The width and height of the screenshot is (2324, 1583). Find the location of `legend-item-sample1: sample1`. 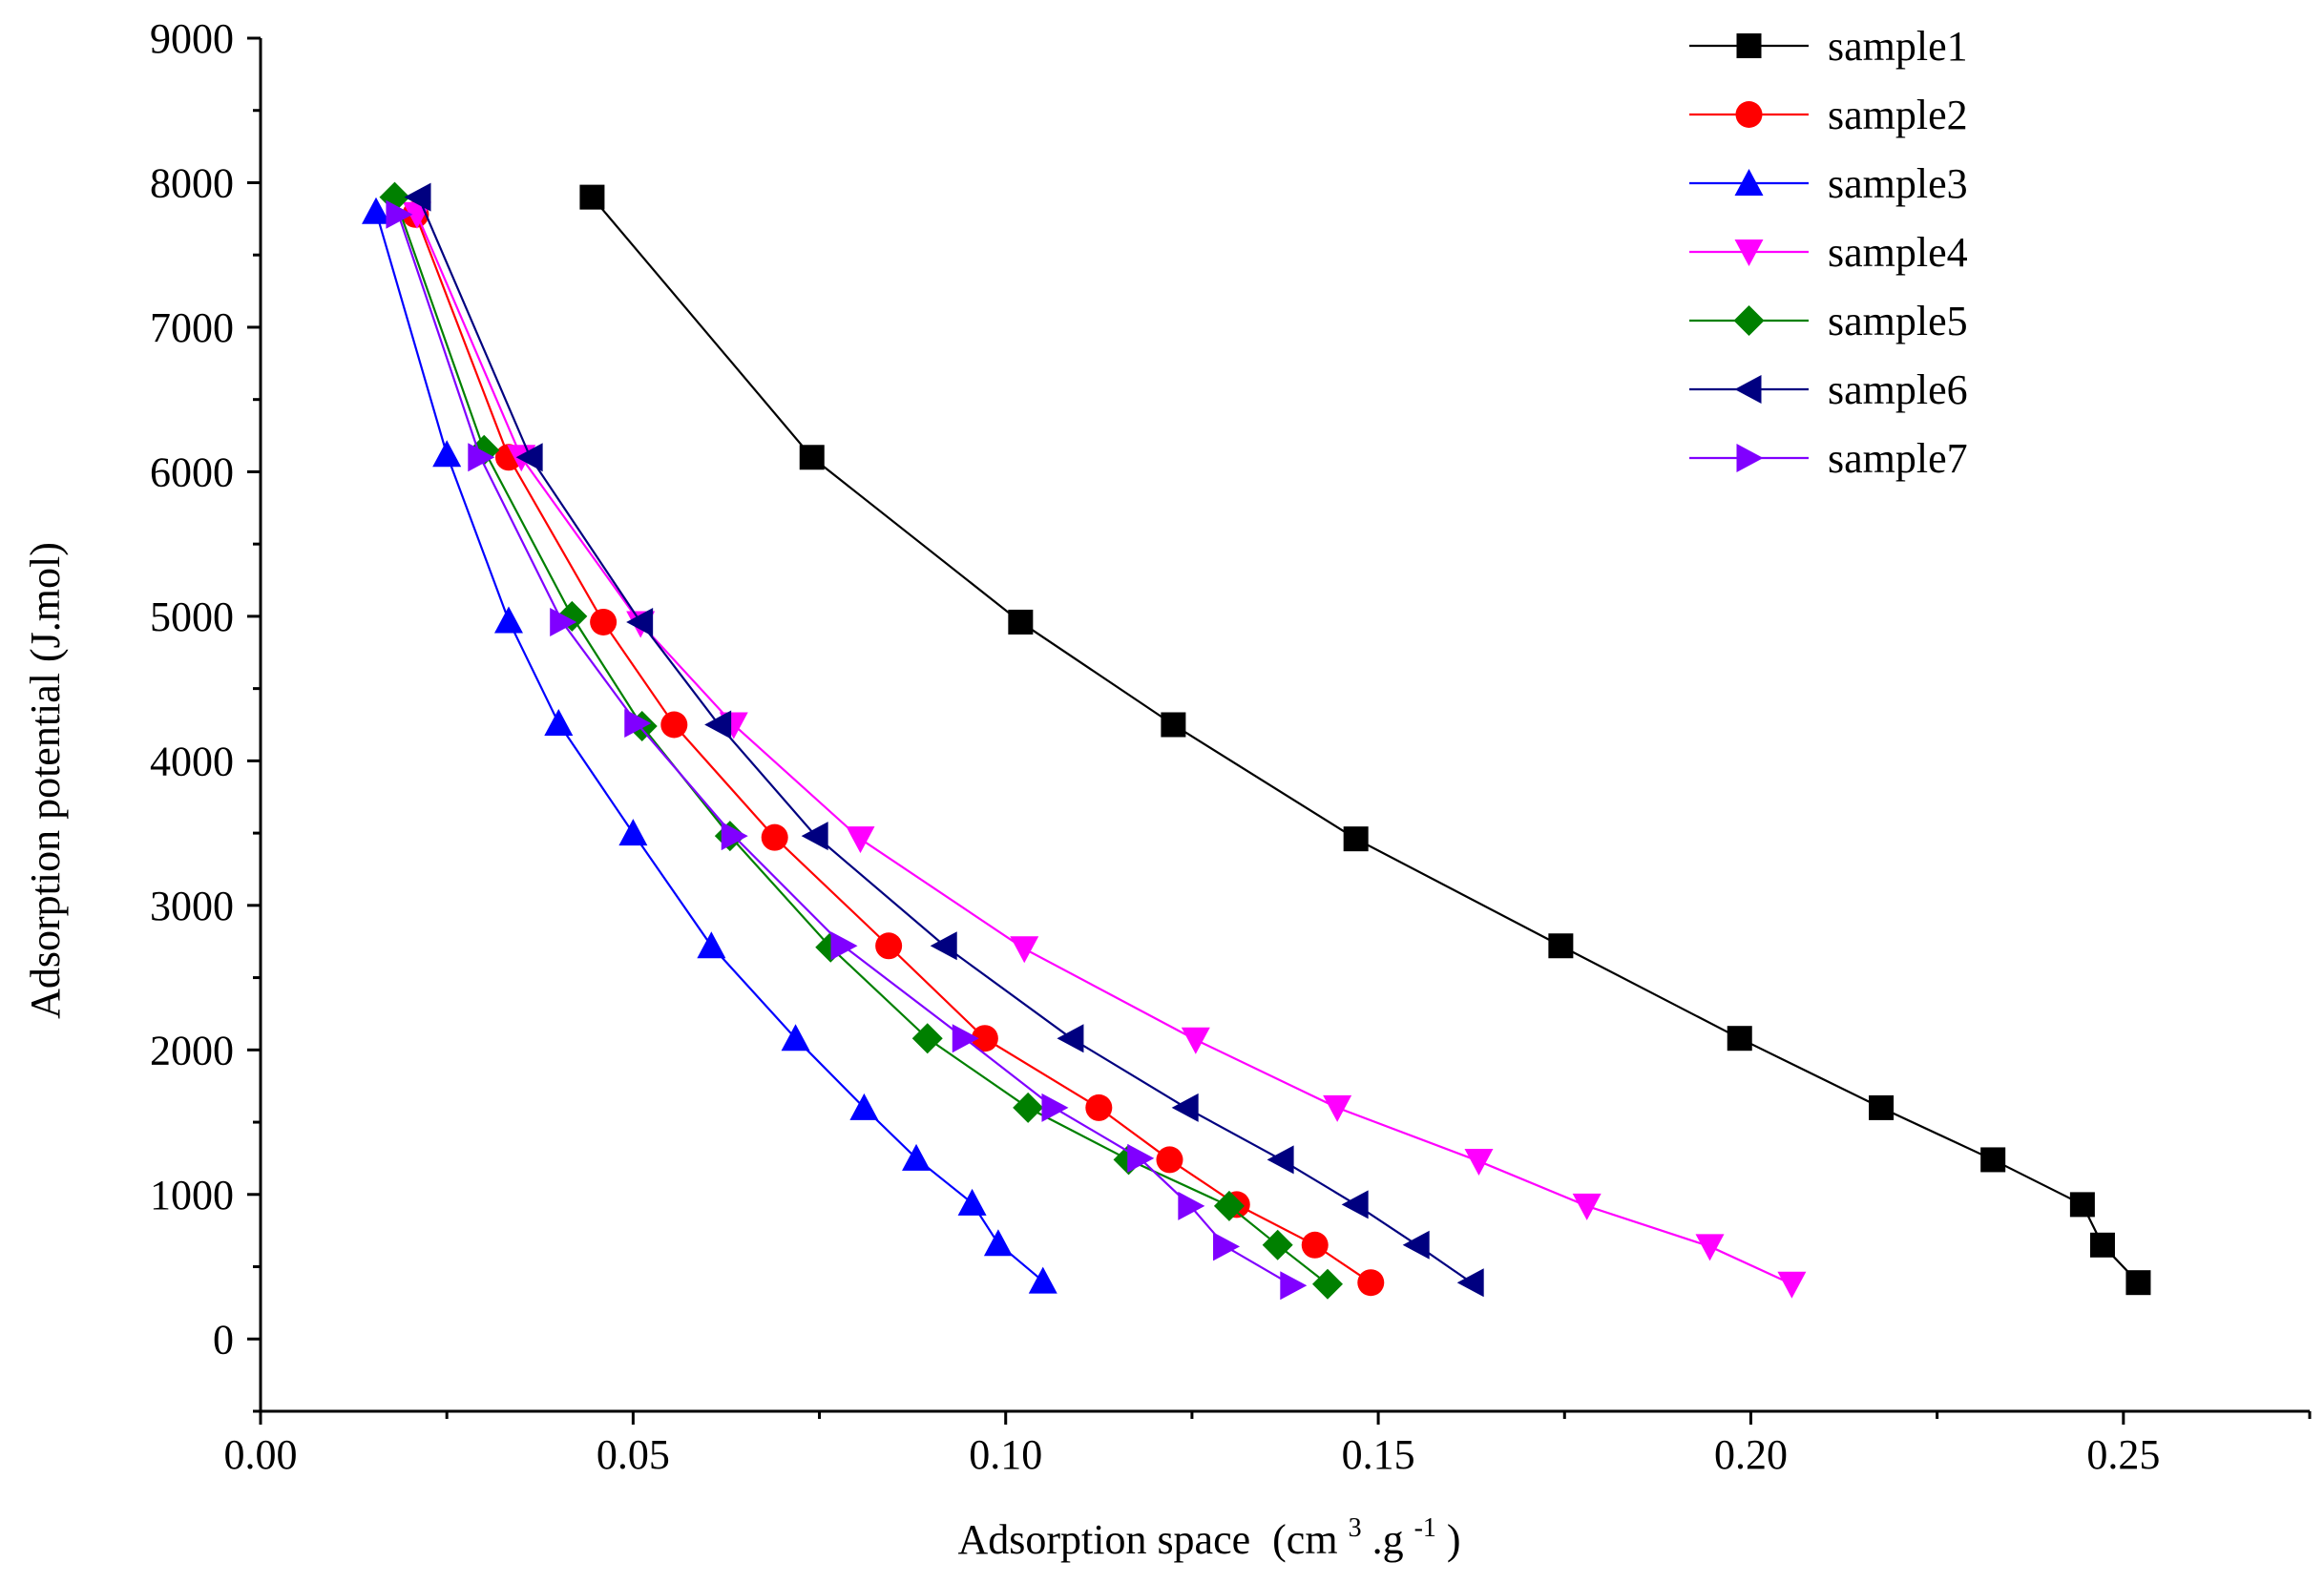

legend-item-sample1: sample1 is located at coordinates (1829, 46).